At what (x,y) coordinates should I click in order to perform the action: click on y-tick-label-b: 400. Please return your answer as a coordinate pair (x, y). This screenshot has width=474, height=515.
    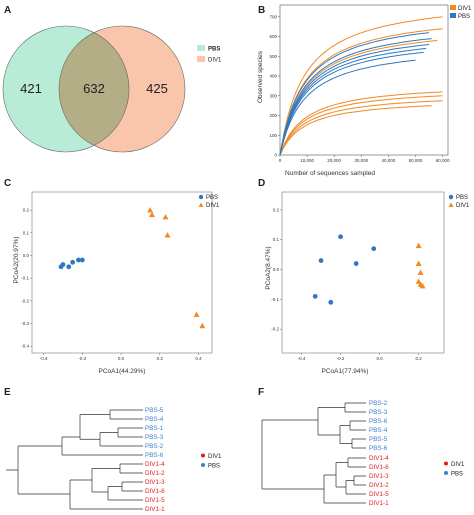
    Looking at the image, I should click on (273, 76).